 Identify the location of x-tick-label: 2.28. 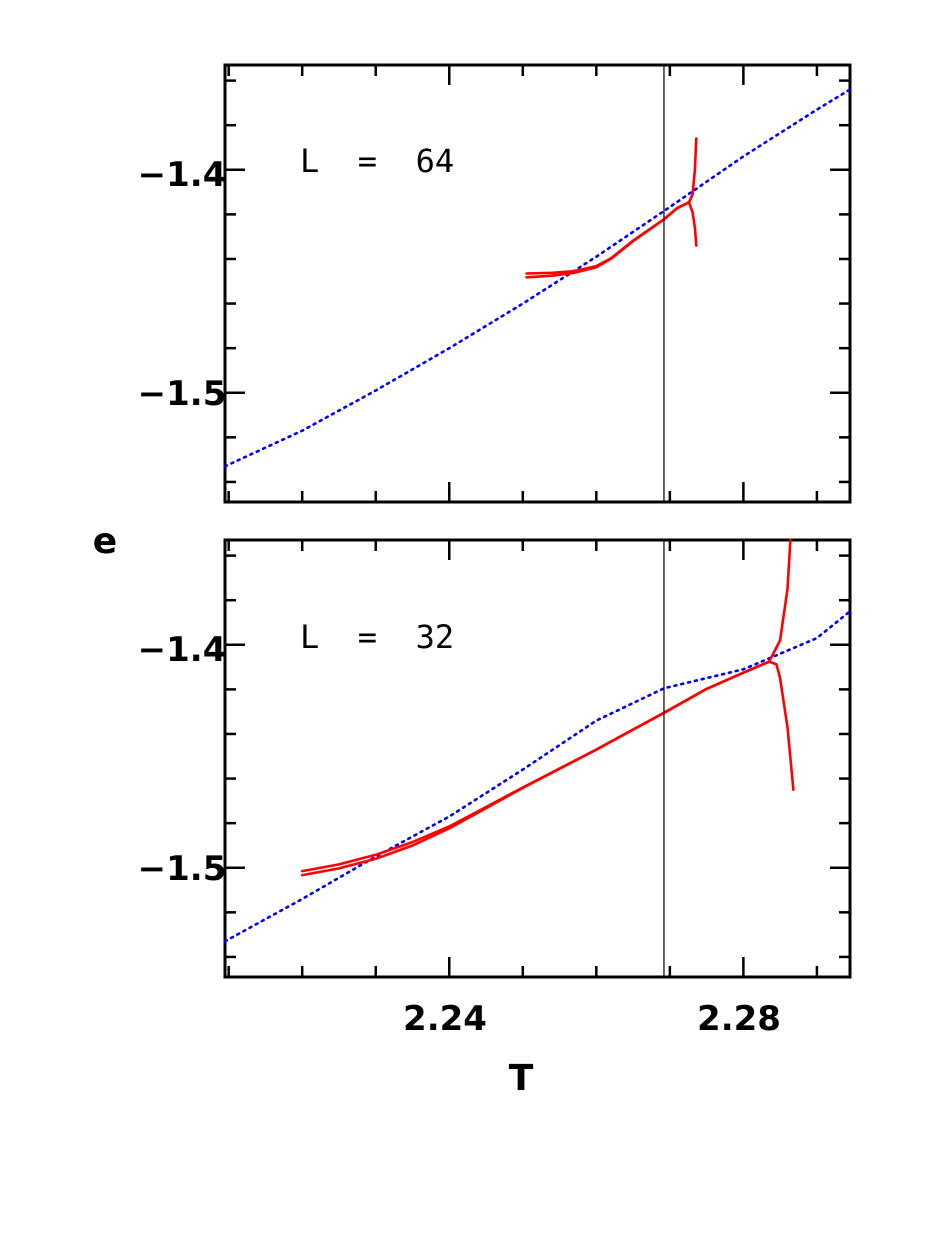
(739, 1019).